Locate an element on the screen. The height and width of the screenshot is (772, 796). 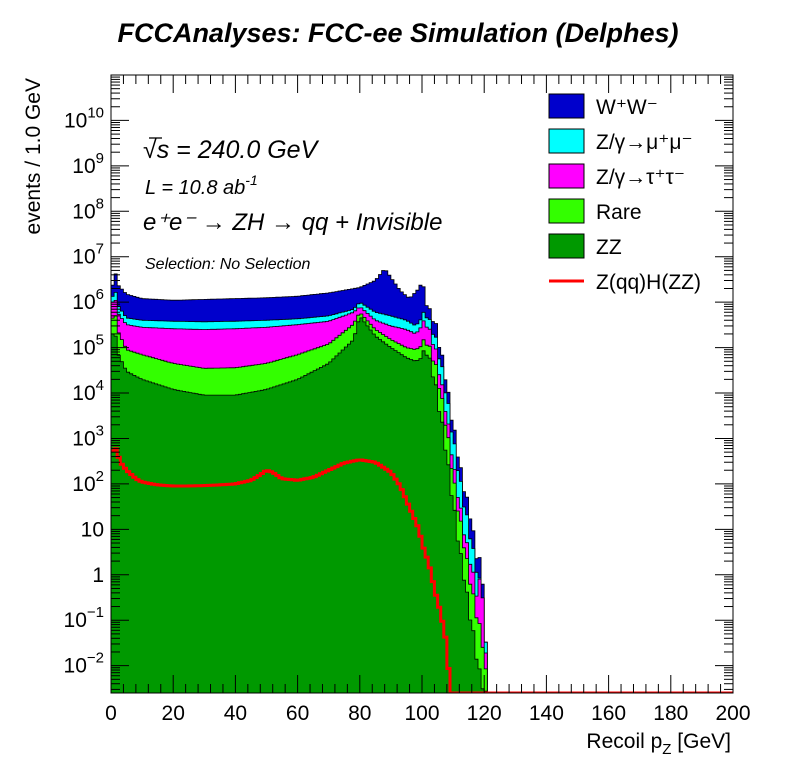
page-title: FCCAnalyses: FCC-ee Simulation (Delphes) is located at coordinates (398, 33).